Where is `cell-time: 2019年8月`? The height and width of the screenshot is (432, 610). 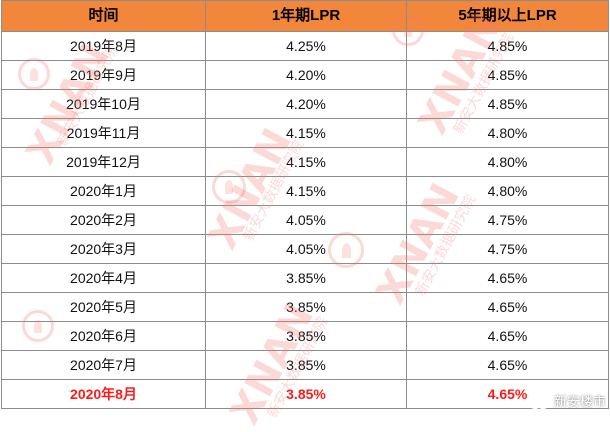 cell-time: 2019年8月 is located at coordinates (103, 46).